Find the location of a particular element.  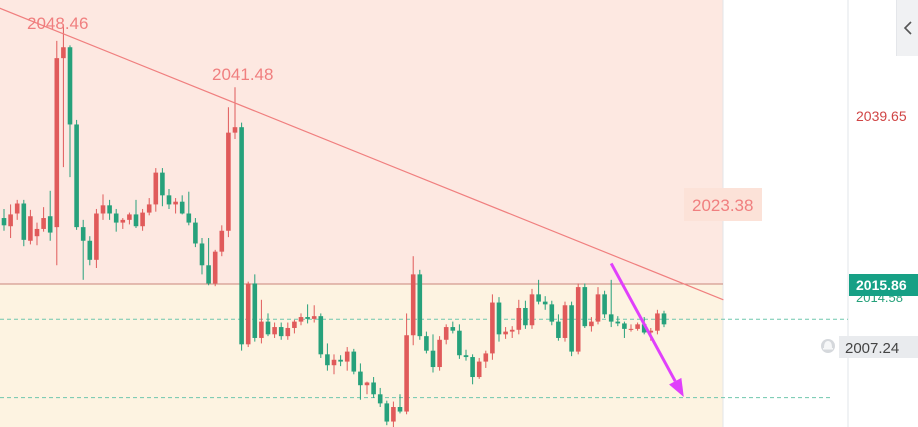

collapse-panel-button is located at coordinates (907, 28).